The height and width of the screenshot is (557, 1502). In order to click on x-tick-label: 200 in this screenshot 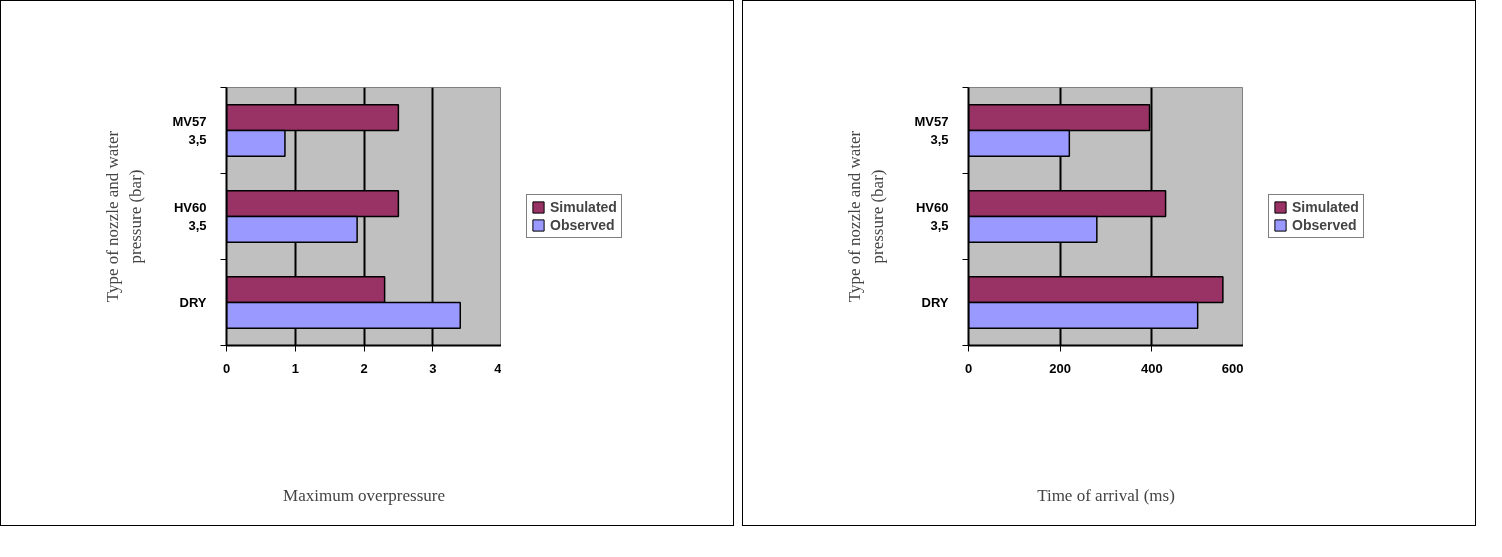, I will do `click(1060, 368)`.